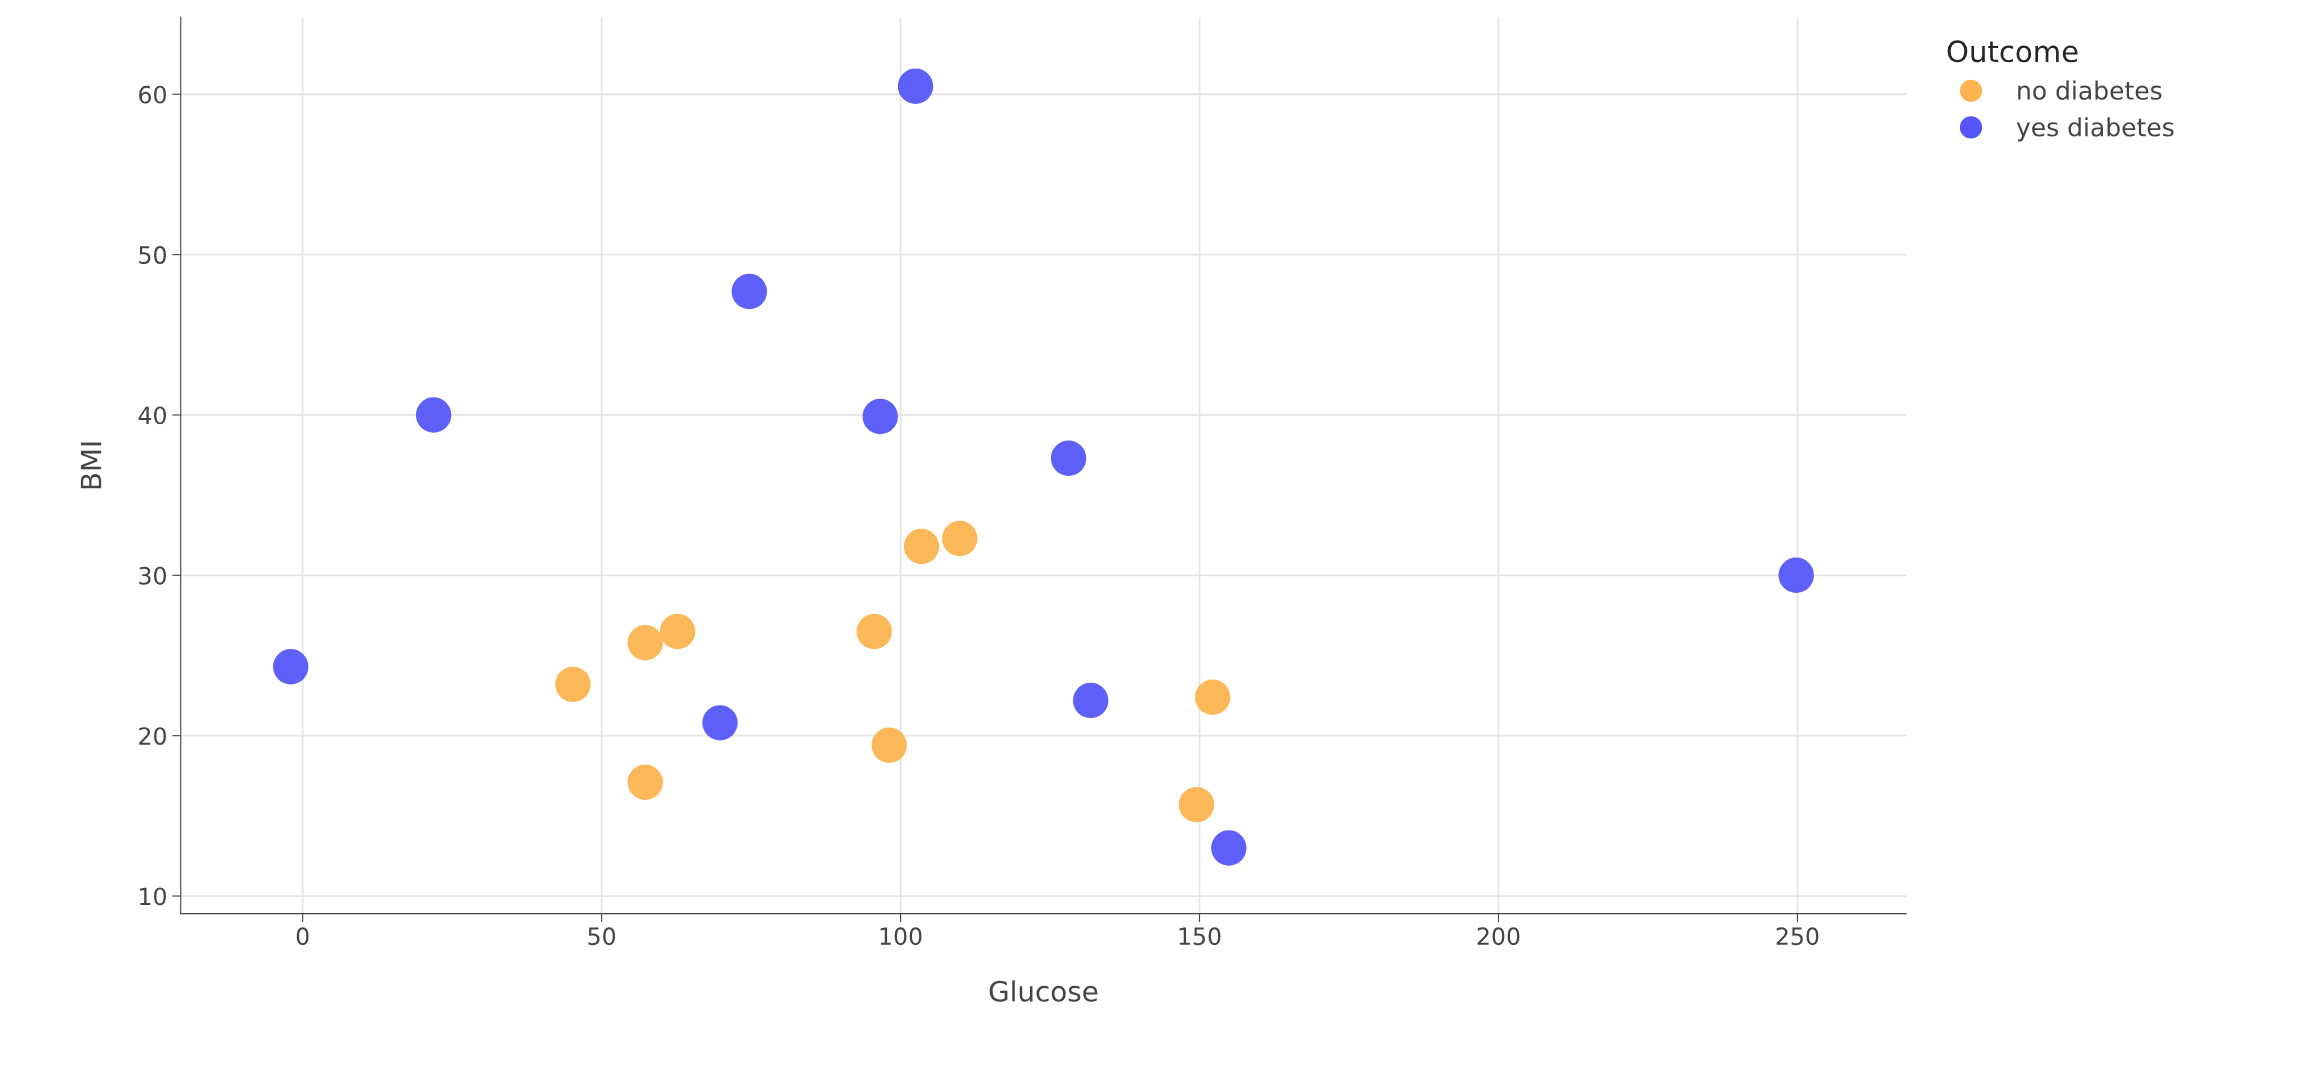 The width and height of the screenshot is (2305, 1080). What do you see at coordinates (91, 465) in the screenshot?
I see `y-axis-title: BMI` at bounding box center [91, 465].